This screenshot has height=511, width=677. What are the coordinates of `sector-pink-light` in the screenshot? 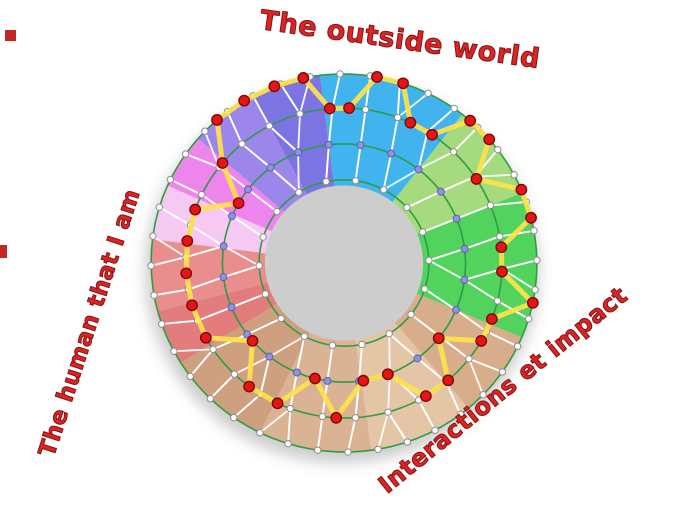 It's located at (212, 219).